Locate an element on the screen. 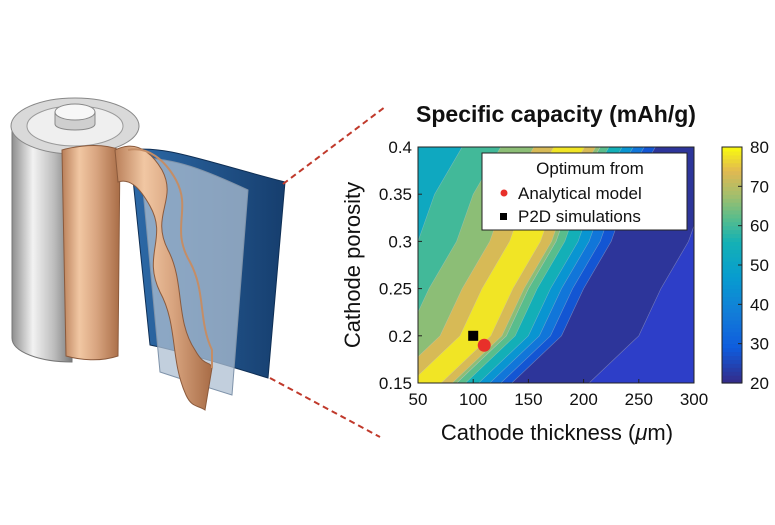 This screenshot has width=775, height=525. y-tick-label: 0.3 is located at coordinates (400, 241).